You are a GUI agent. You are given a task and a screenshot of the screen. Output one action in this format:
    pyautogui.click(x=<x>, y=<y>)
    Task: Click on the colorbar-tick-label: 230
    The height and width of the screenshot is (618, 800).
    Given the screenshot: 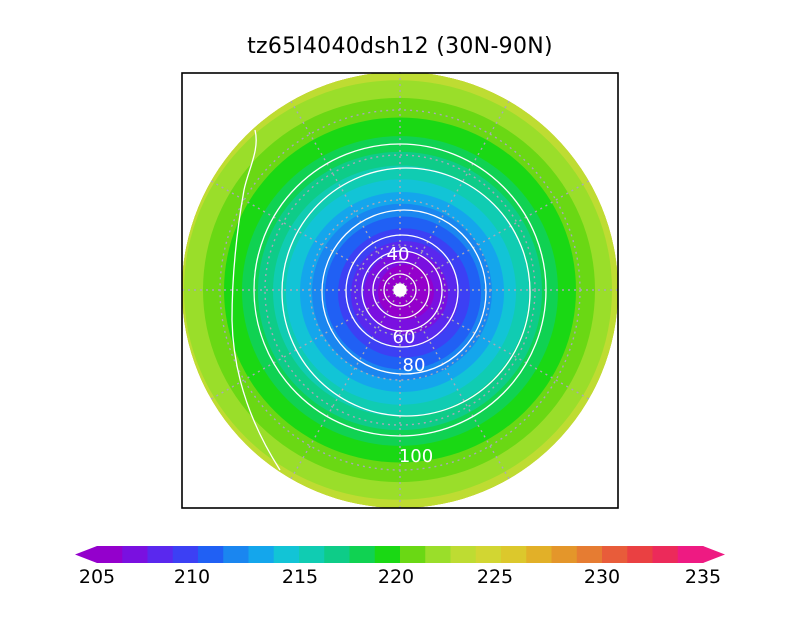 What is the action you would take?
    pyautogui.click(x=602, y=577)
    